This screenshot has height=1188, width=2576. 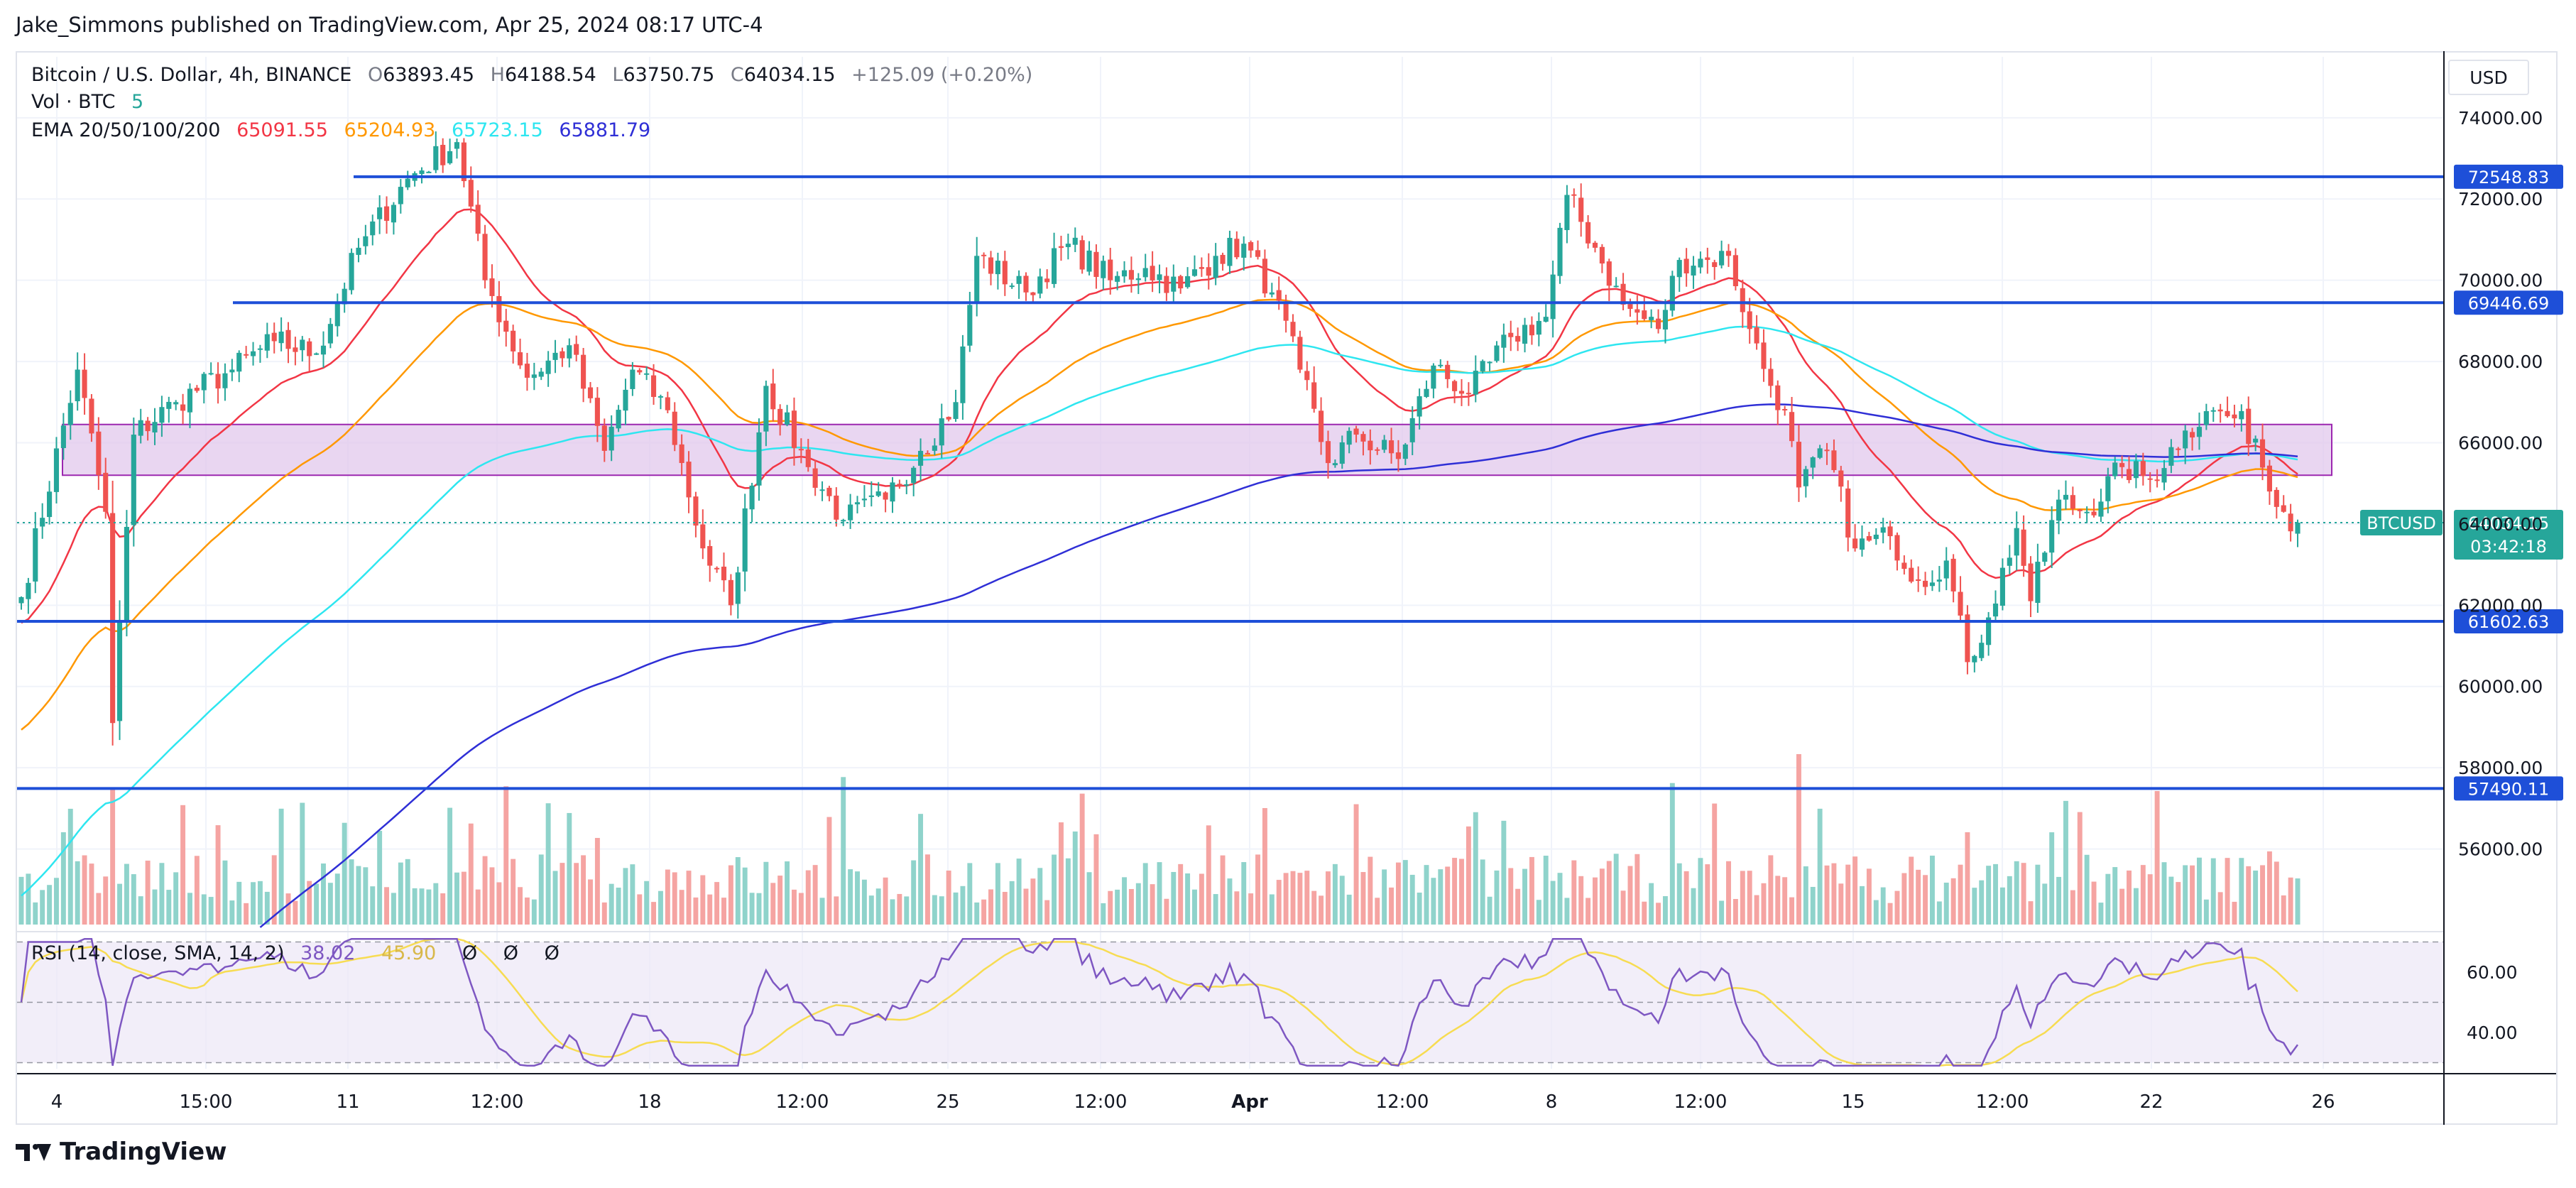 I want to click on tradingview-logo: TradingView, so click(x=121, y=1152).